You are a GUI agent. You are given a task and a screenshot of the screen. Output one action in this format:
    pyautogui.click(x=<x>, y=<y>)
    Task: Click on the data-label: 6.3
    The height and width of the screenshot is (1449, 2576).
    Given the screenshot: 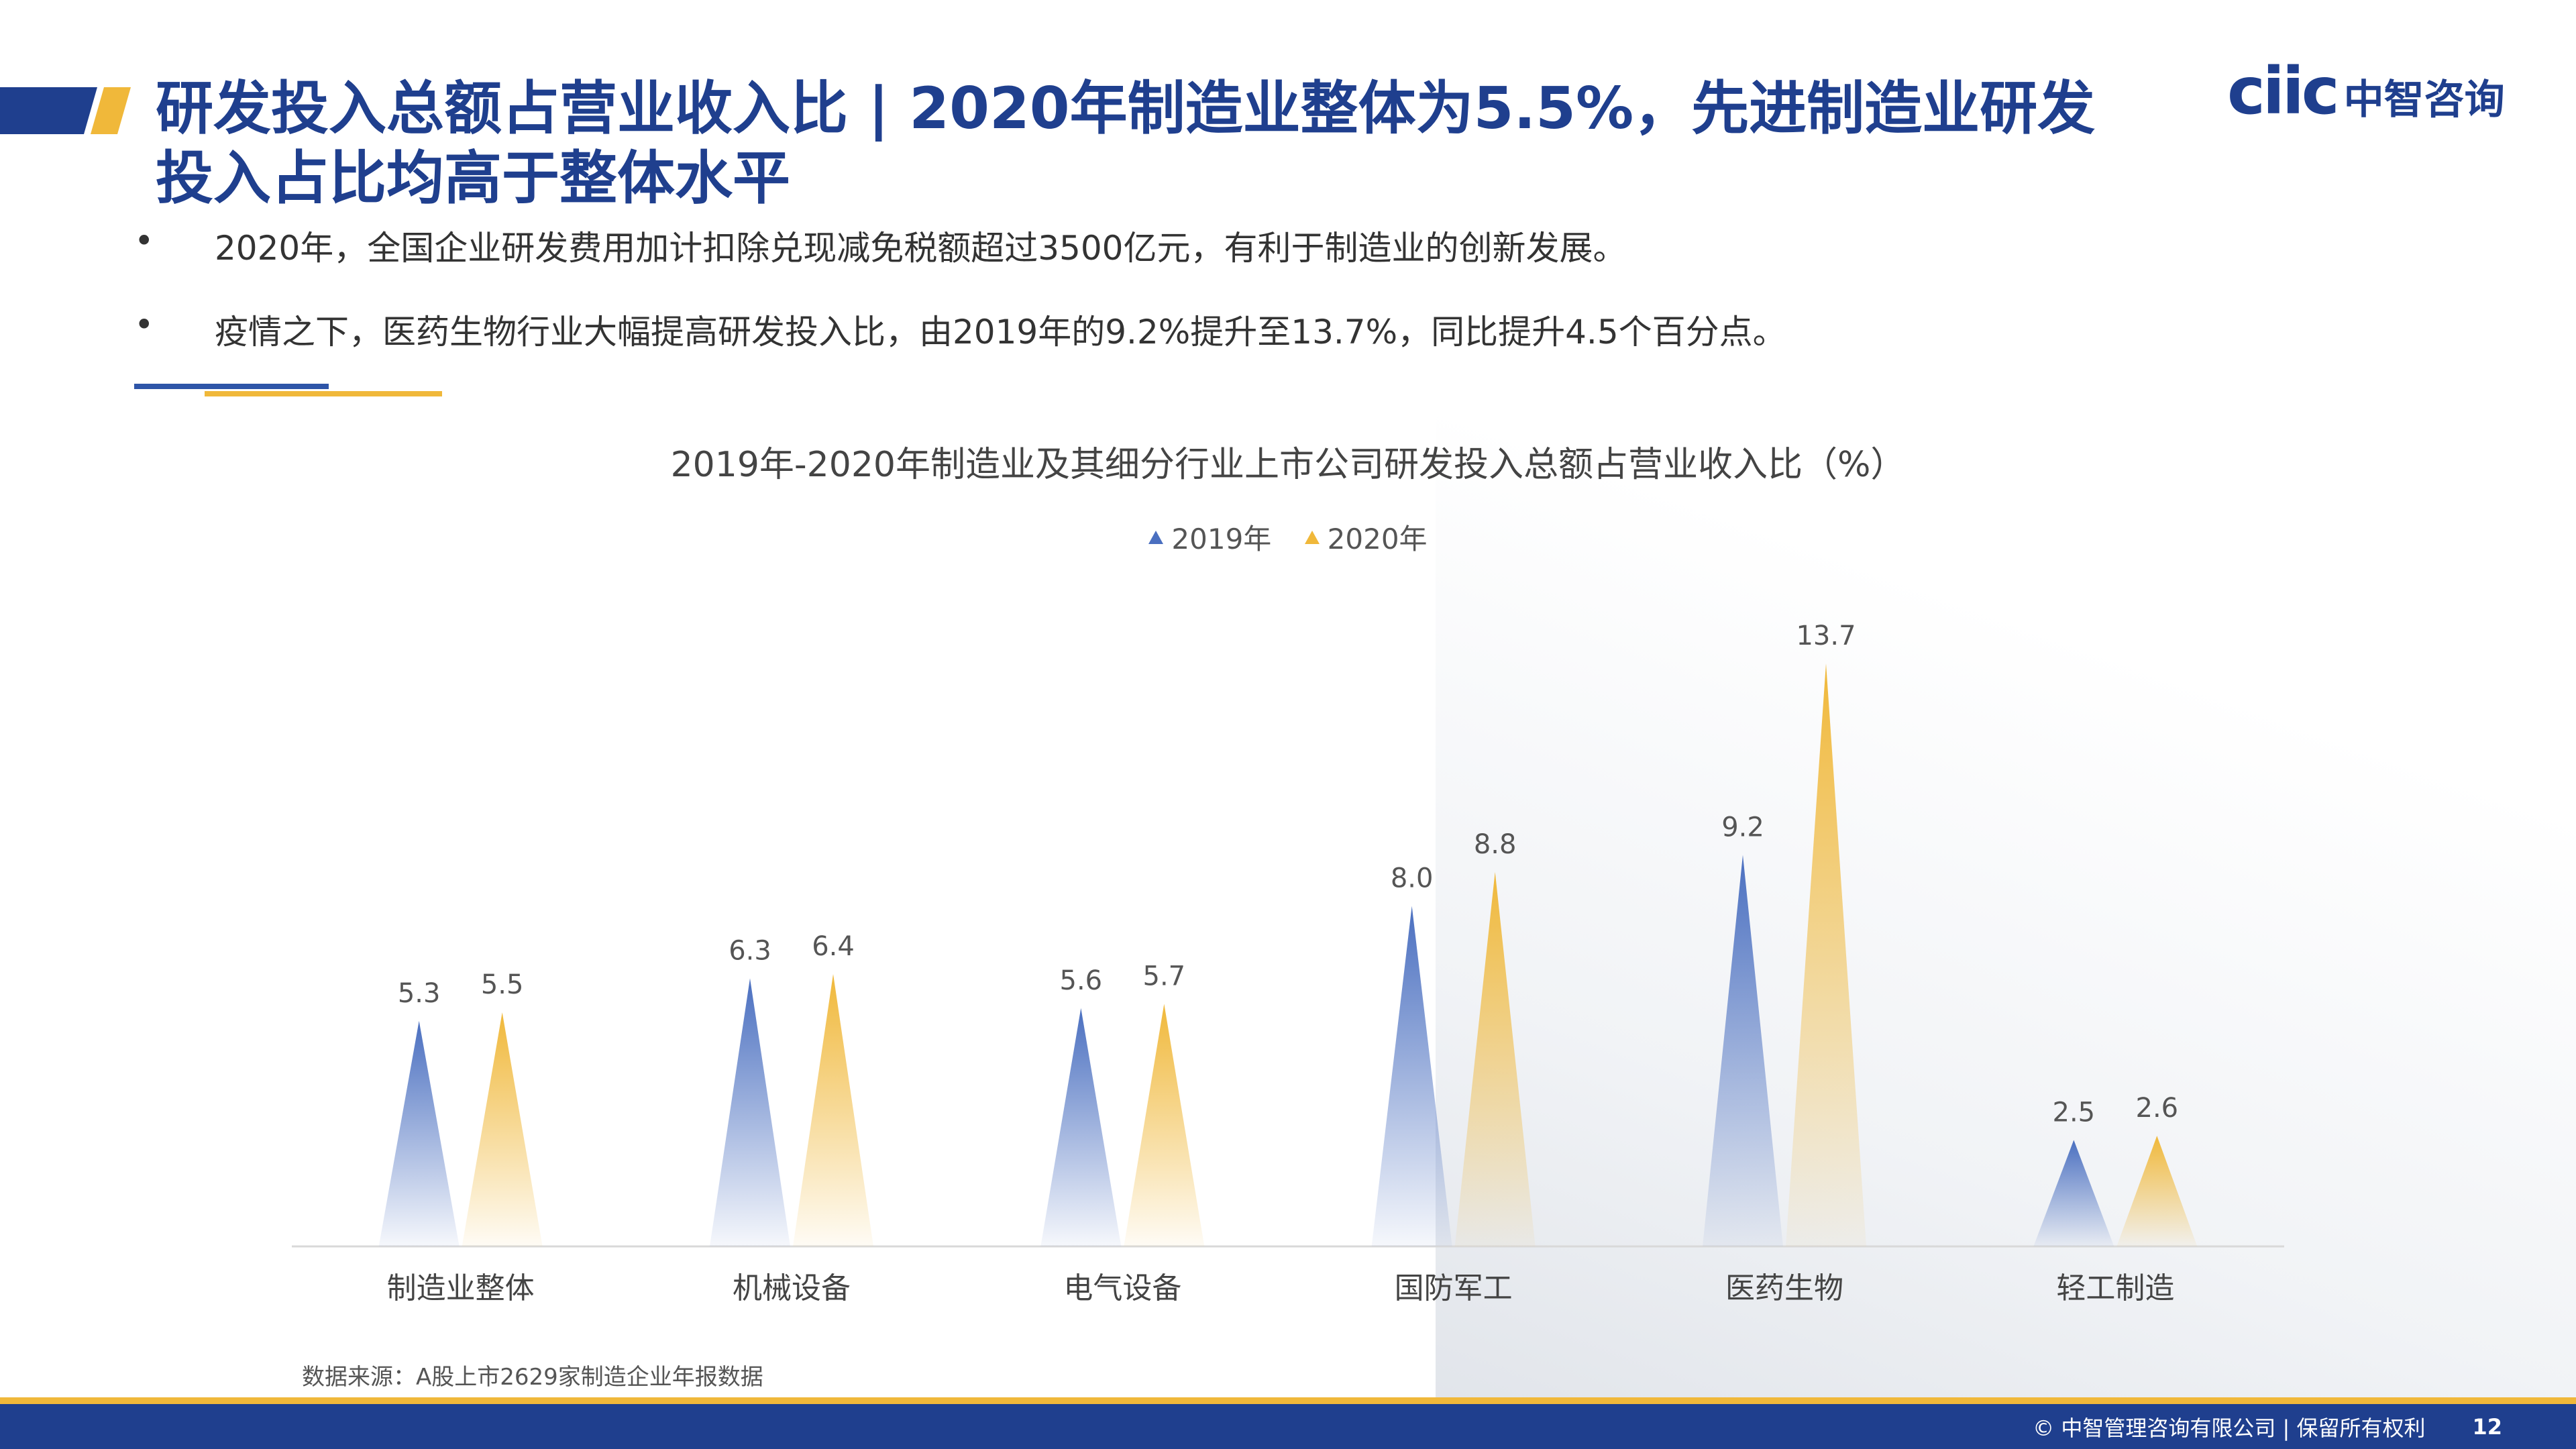 What is the action you would take?
    pyautogui.click(x=750, y=950)
    